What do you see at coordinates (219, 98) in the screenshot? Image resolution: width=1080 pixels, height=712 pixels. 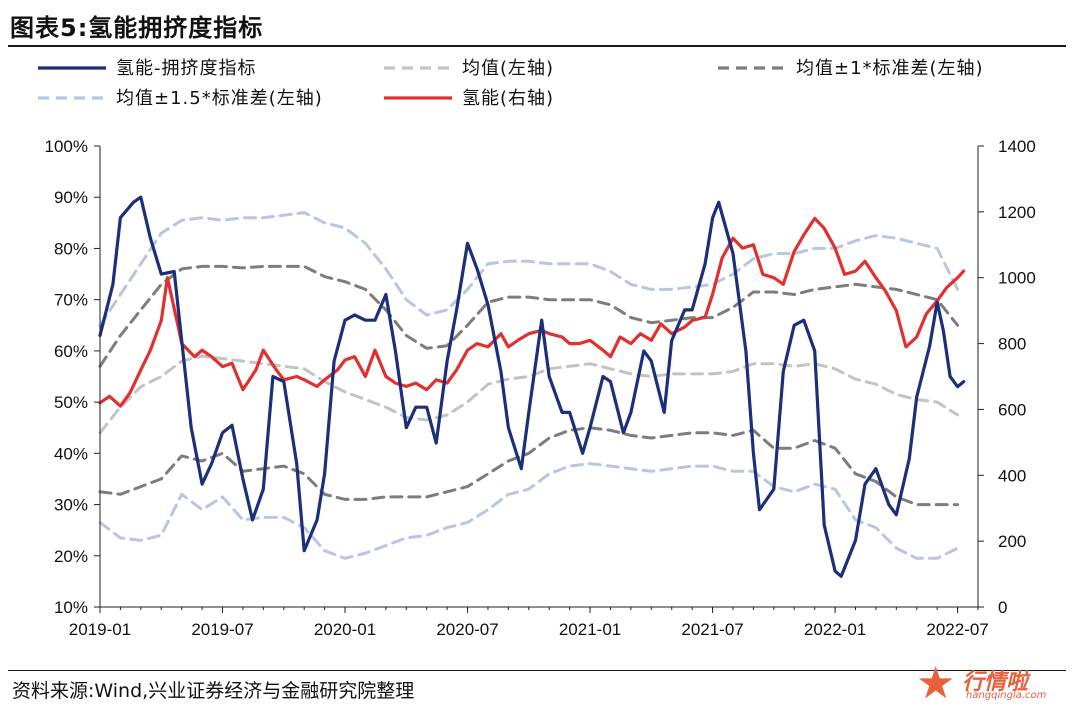 I see `legend-label: 均值±1.5*标准差(左轴)` at bounding box center [219, 98].